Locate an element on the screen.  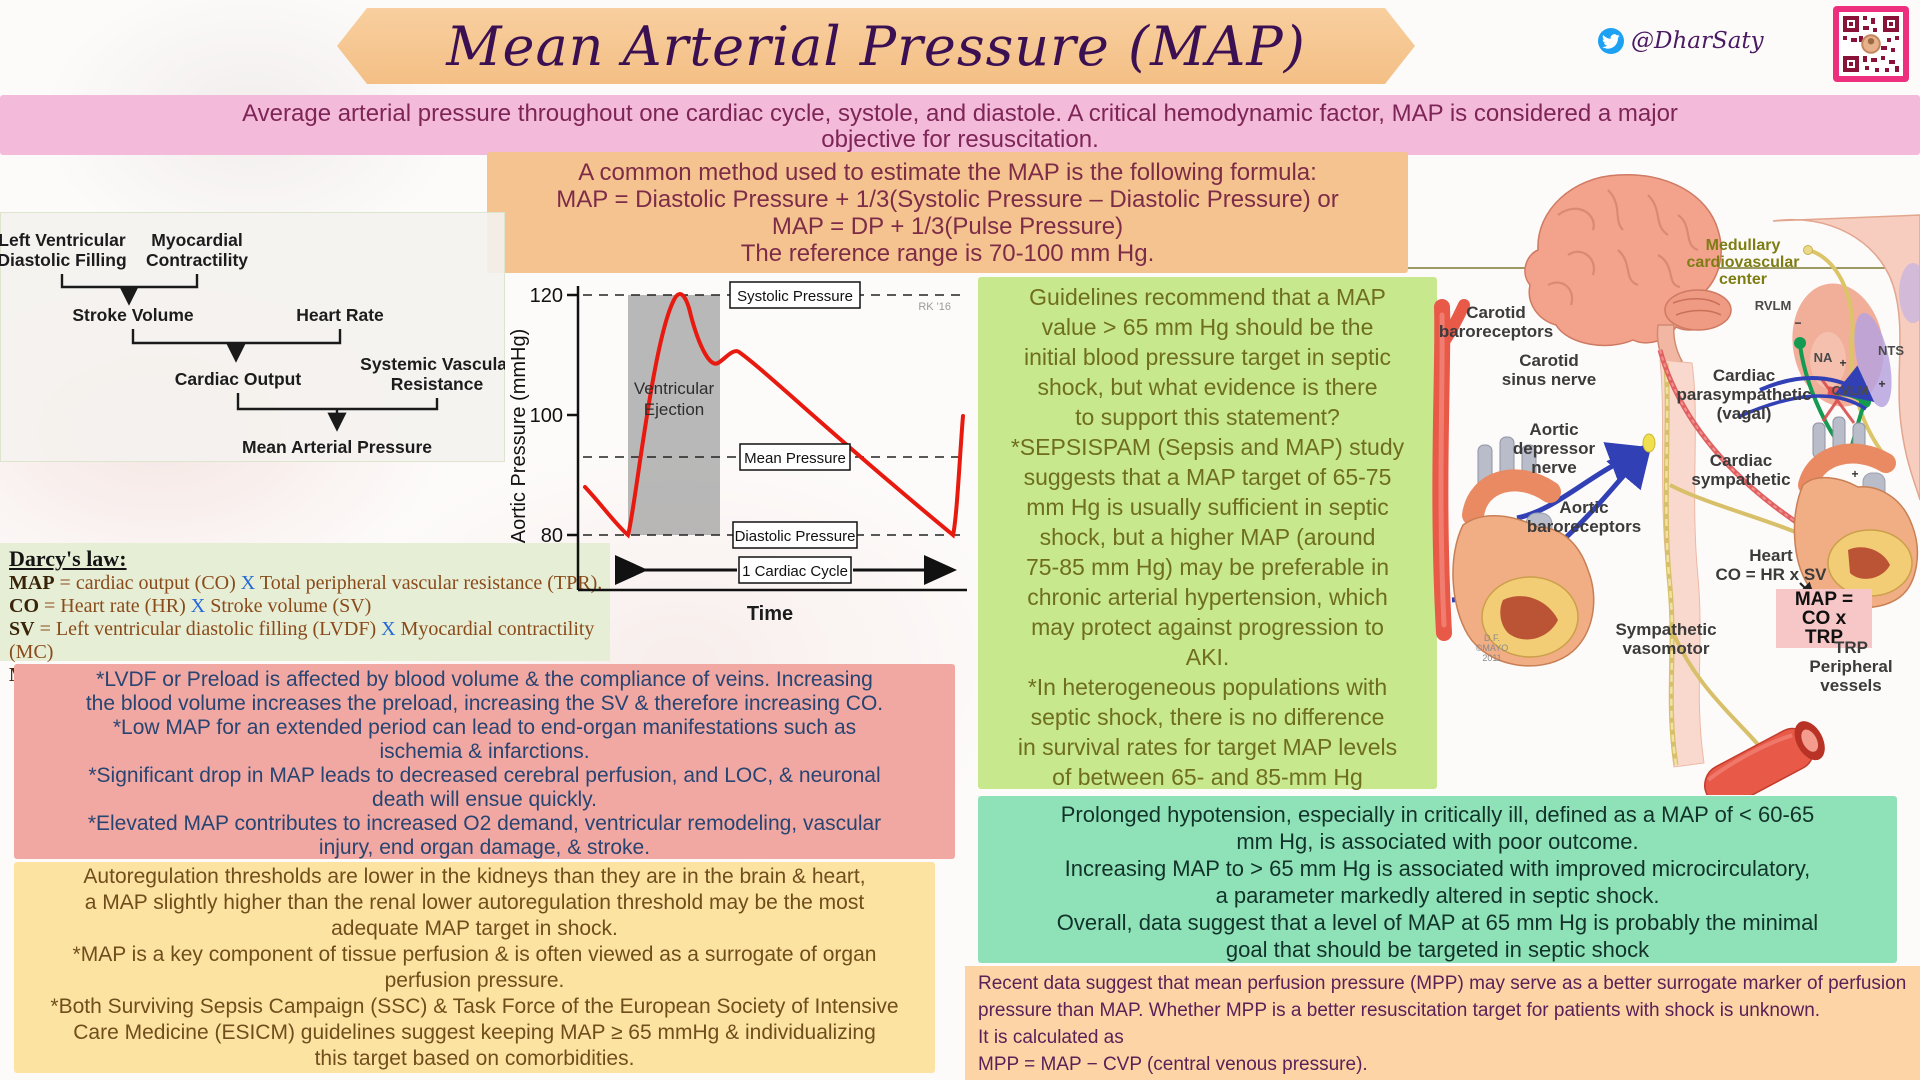
svg-text: Stroke Volume is located at coordinates (133, 315).